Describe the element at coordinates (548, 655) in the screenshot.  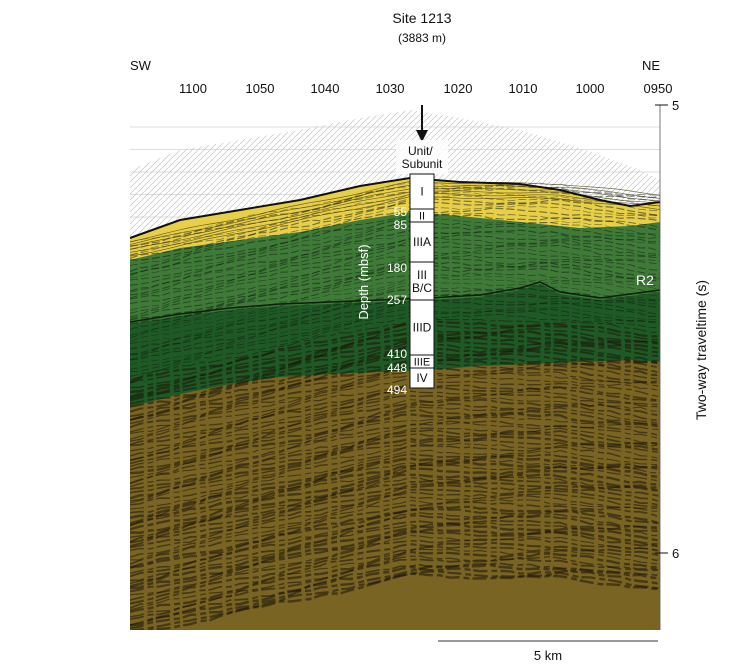
I see `scale-bar-label: 5 km` at that location.